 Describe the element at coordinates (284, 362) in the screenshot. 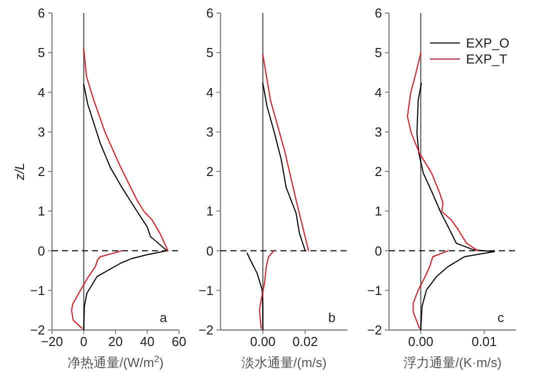

I see `x-axis-title: 淡水通量/(m/s)` at that location.